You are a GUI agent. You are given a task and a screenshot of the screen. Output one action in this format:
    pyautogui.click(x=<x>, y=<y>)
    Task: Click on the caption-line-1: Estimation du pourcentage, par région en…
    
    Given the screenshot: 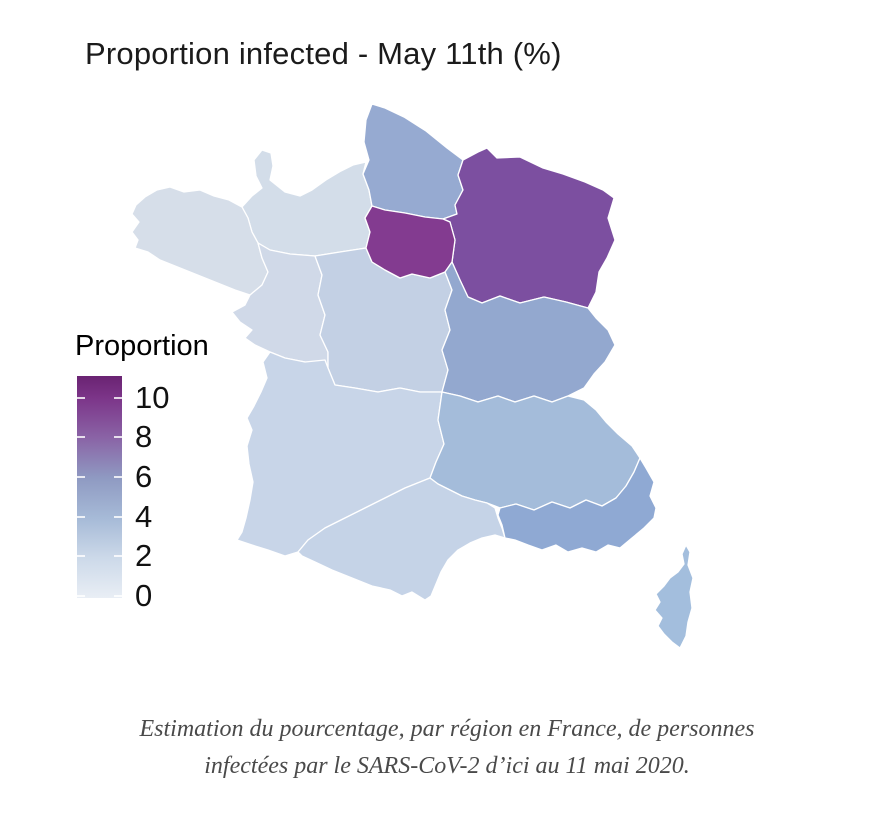 What is the action you would take?
    pyautogui.click(x=447, y=729)
    